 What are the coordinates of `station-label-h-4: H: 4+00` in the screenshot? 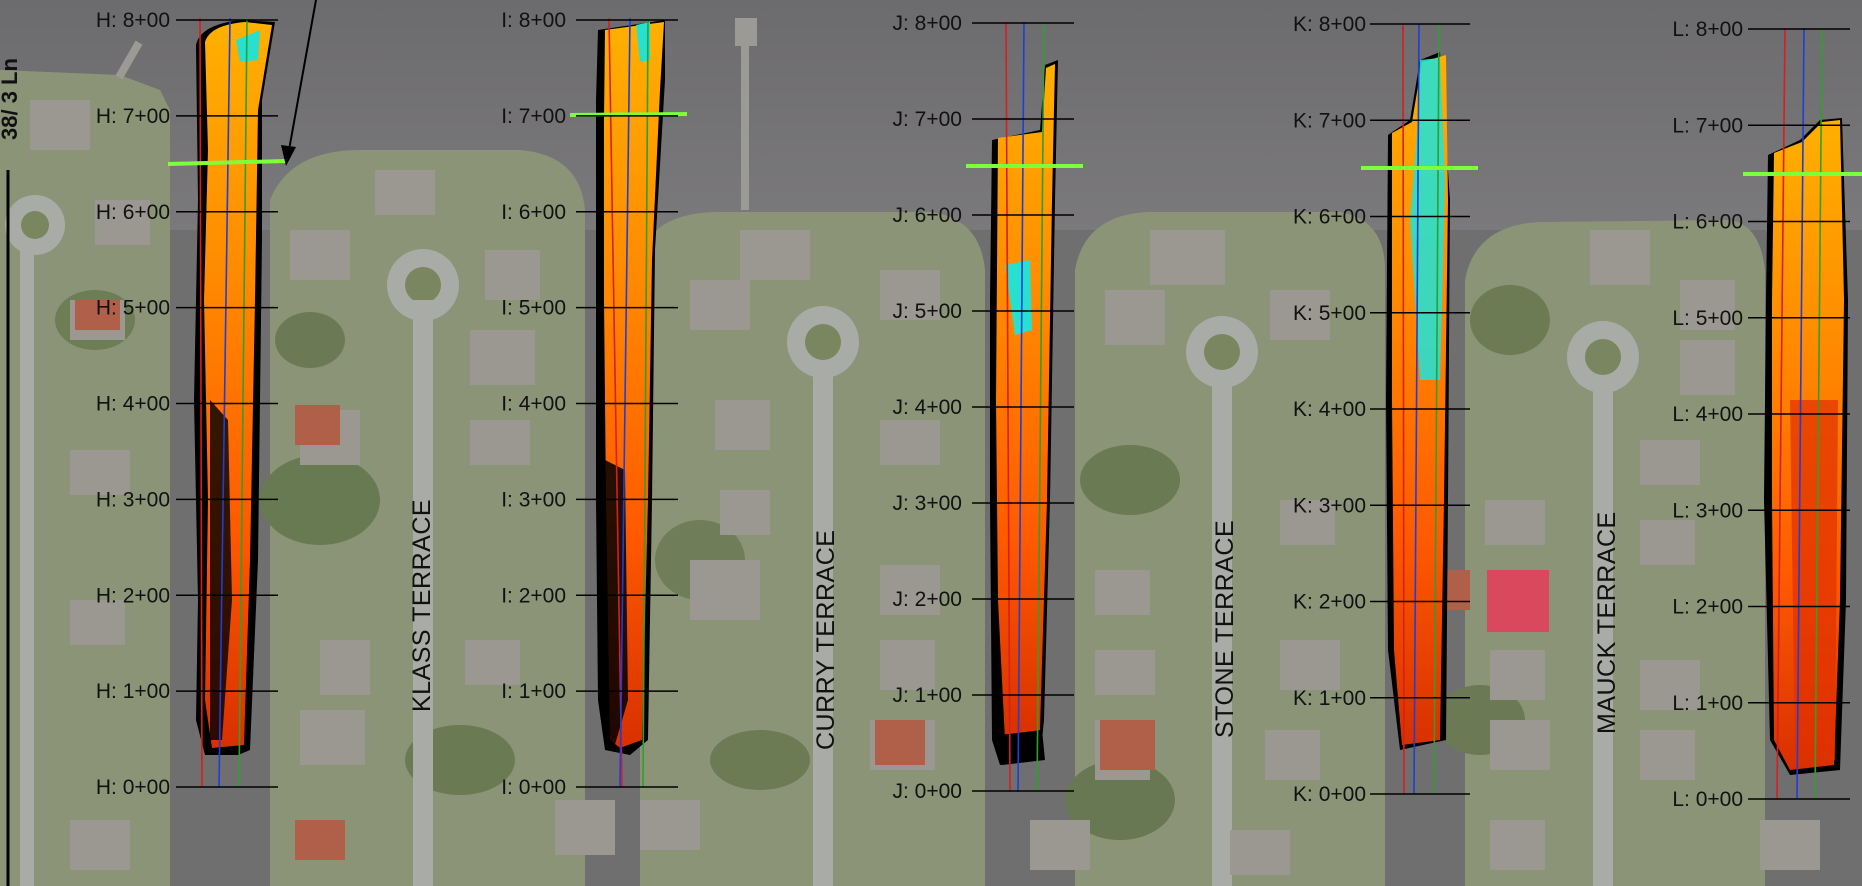 It's located at (133, 404).